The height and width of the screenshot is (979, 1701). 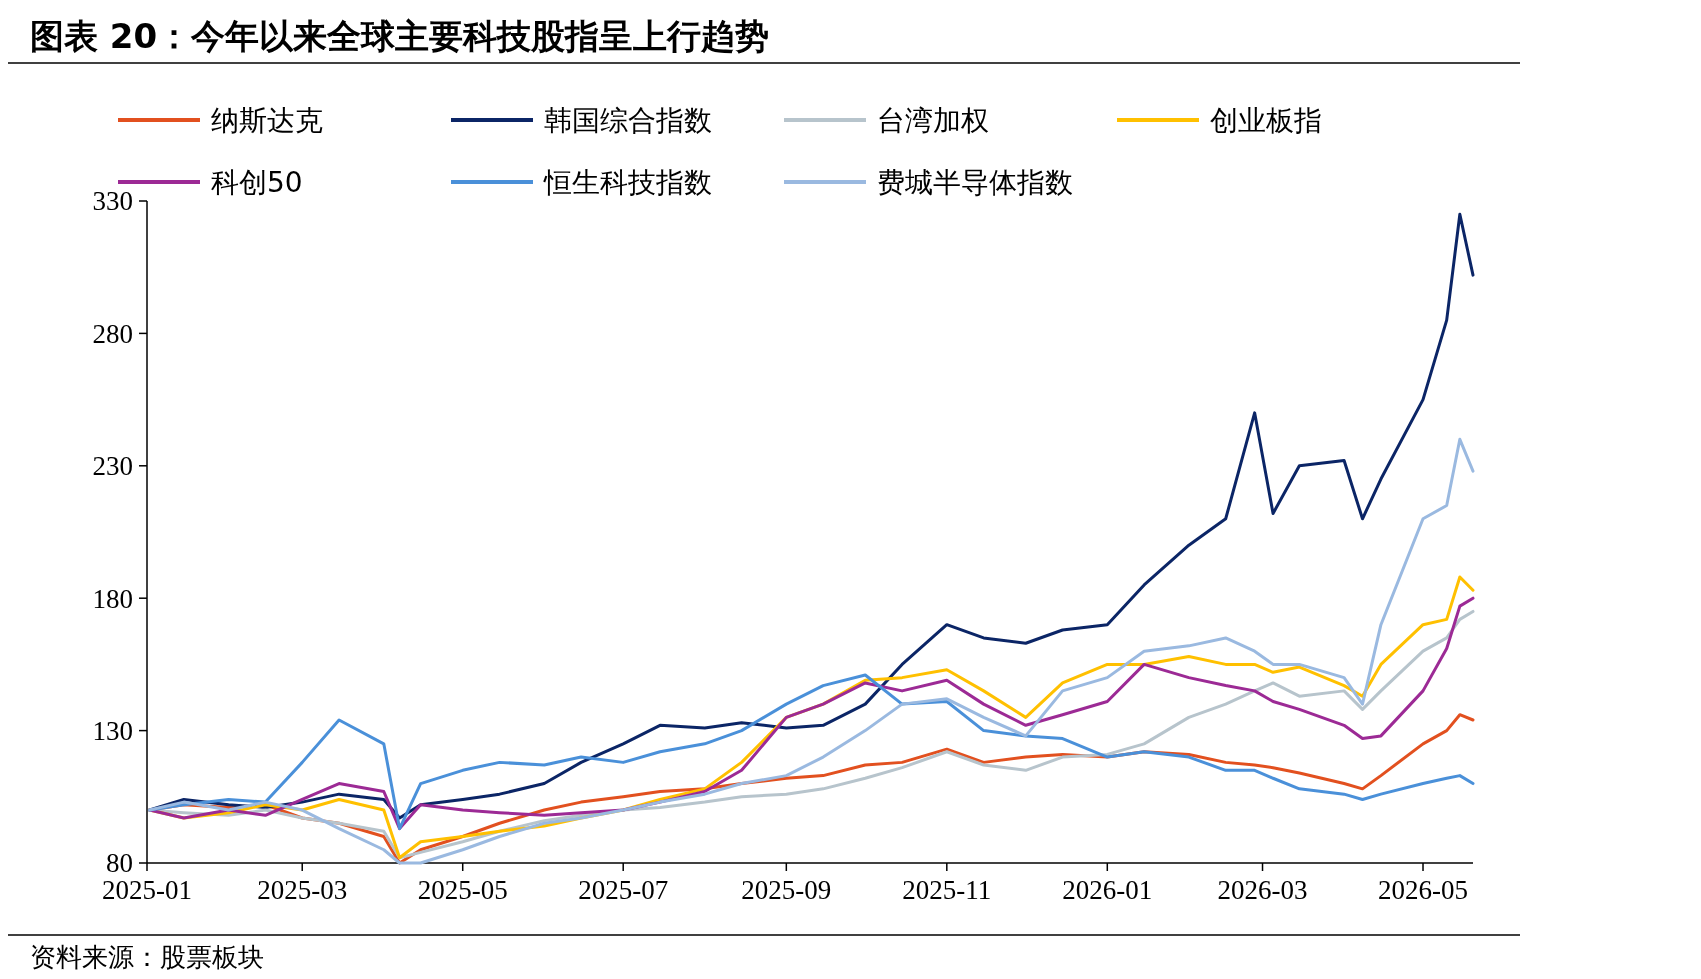 I want to click on y-tick-label: 230, so click(x=112, y=466).